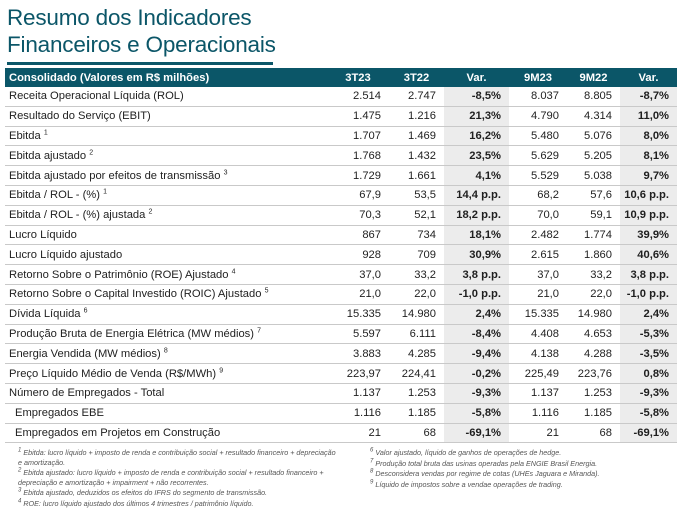 The width and height of the screenshot is (690, 513). Describe the element at coordinates (86, 353) in the screenshot. I see `row-label-text: Energia Vendida (MW médios)` at that location.